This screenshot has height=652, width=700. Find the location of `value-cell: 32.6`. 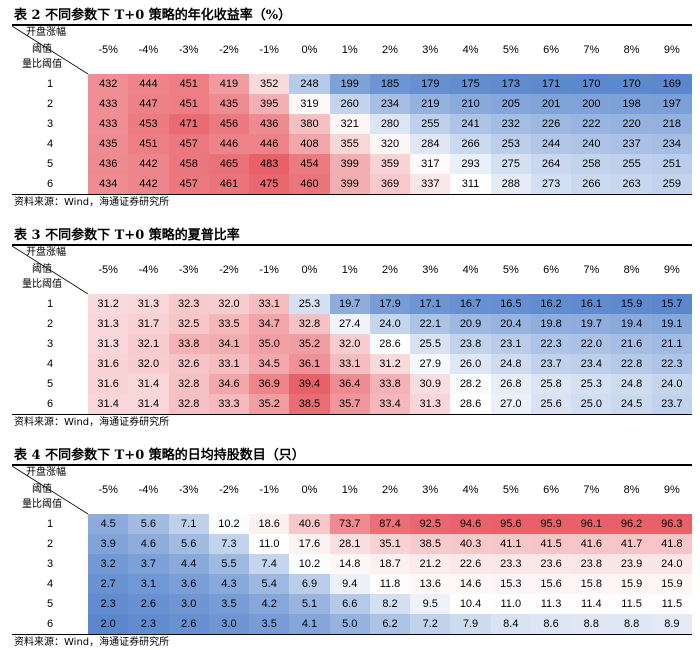

value-cell: 32.6 is located at coordinates (188, 364).